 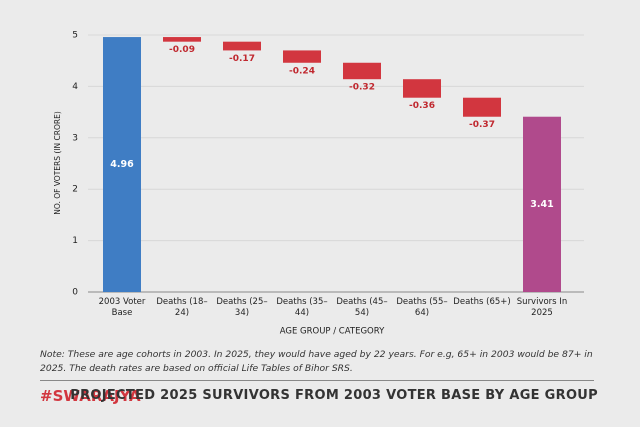 What do you see at coordinates (422, 307) in the screenshot?
I see `x-tick-label: Deaths (55–64)` at bounding box center [422, 307].